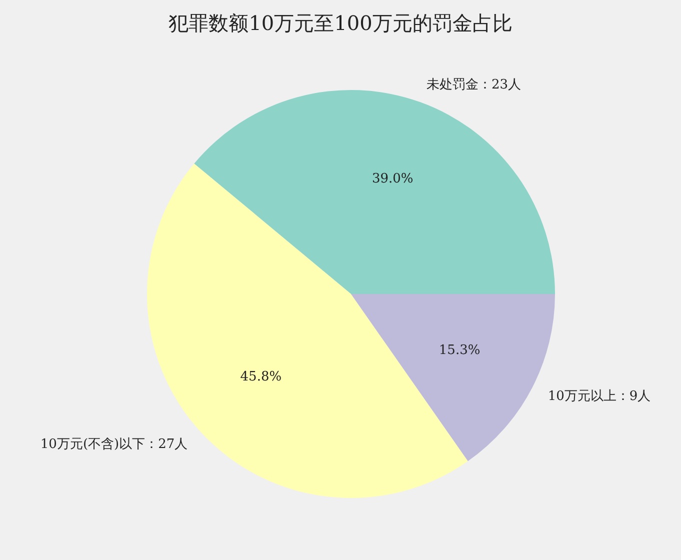  What do you see at coordinates (599, 396) in the screenshot?
I see `slice-label: 10万元以上：9人` at bounding box center [599, 396].